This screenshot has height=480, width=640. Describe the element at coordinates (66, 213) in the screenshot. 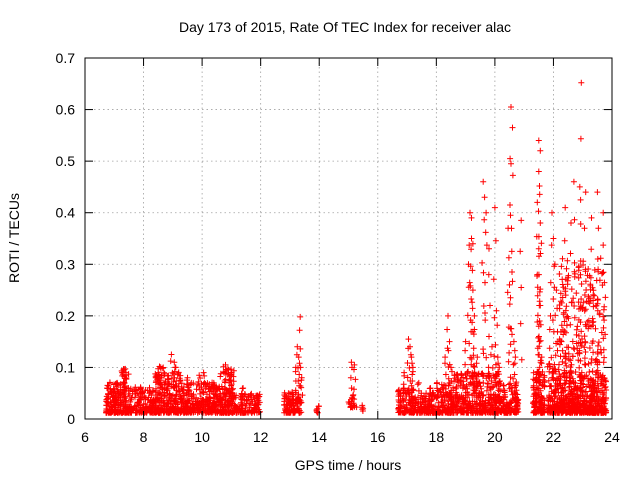

I see `y-tick-label: 0.4` at that location.